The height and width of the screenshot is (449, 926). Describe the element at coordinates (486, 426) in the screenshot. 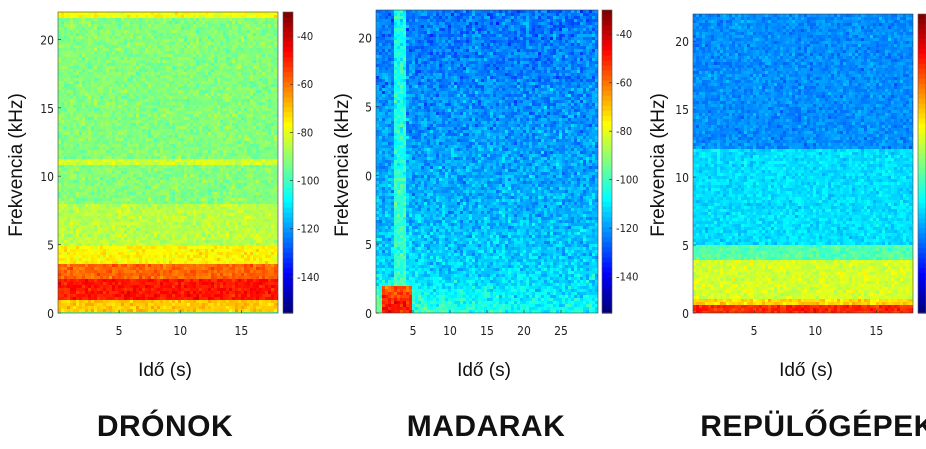

I see `chart-title: MADARAK` at that location.